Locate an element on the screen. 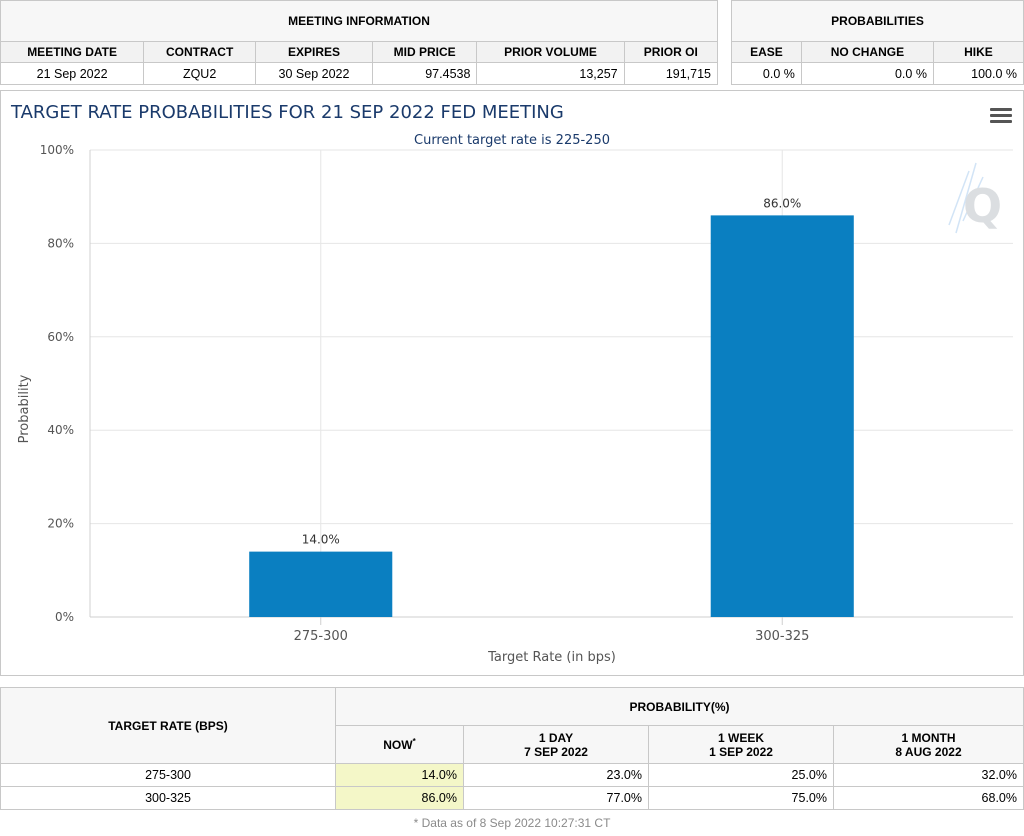 The image size is (1024, 836). prior-oi-header: PRIOR OI is located at coordinates (671, 52).